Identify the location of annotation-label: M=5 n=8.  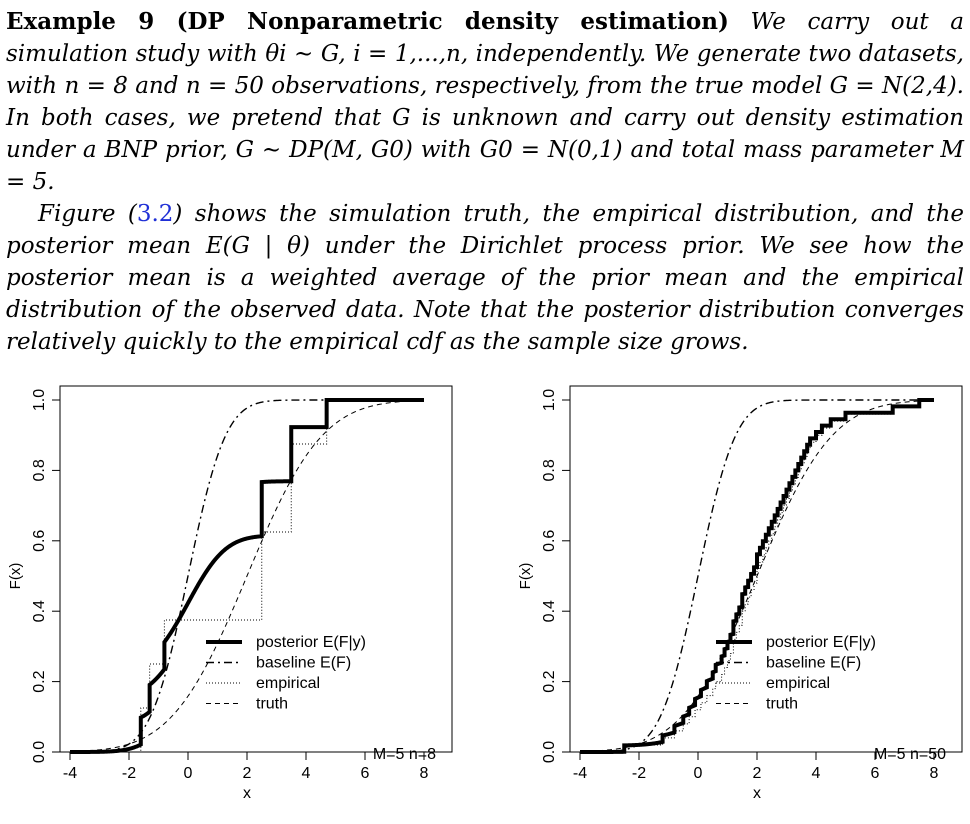
(404, 754).